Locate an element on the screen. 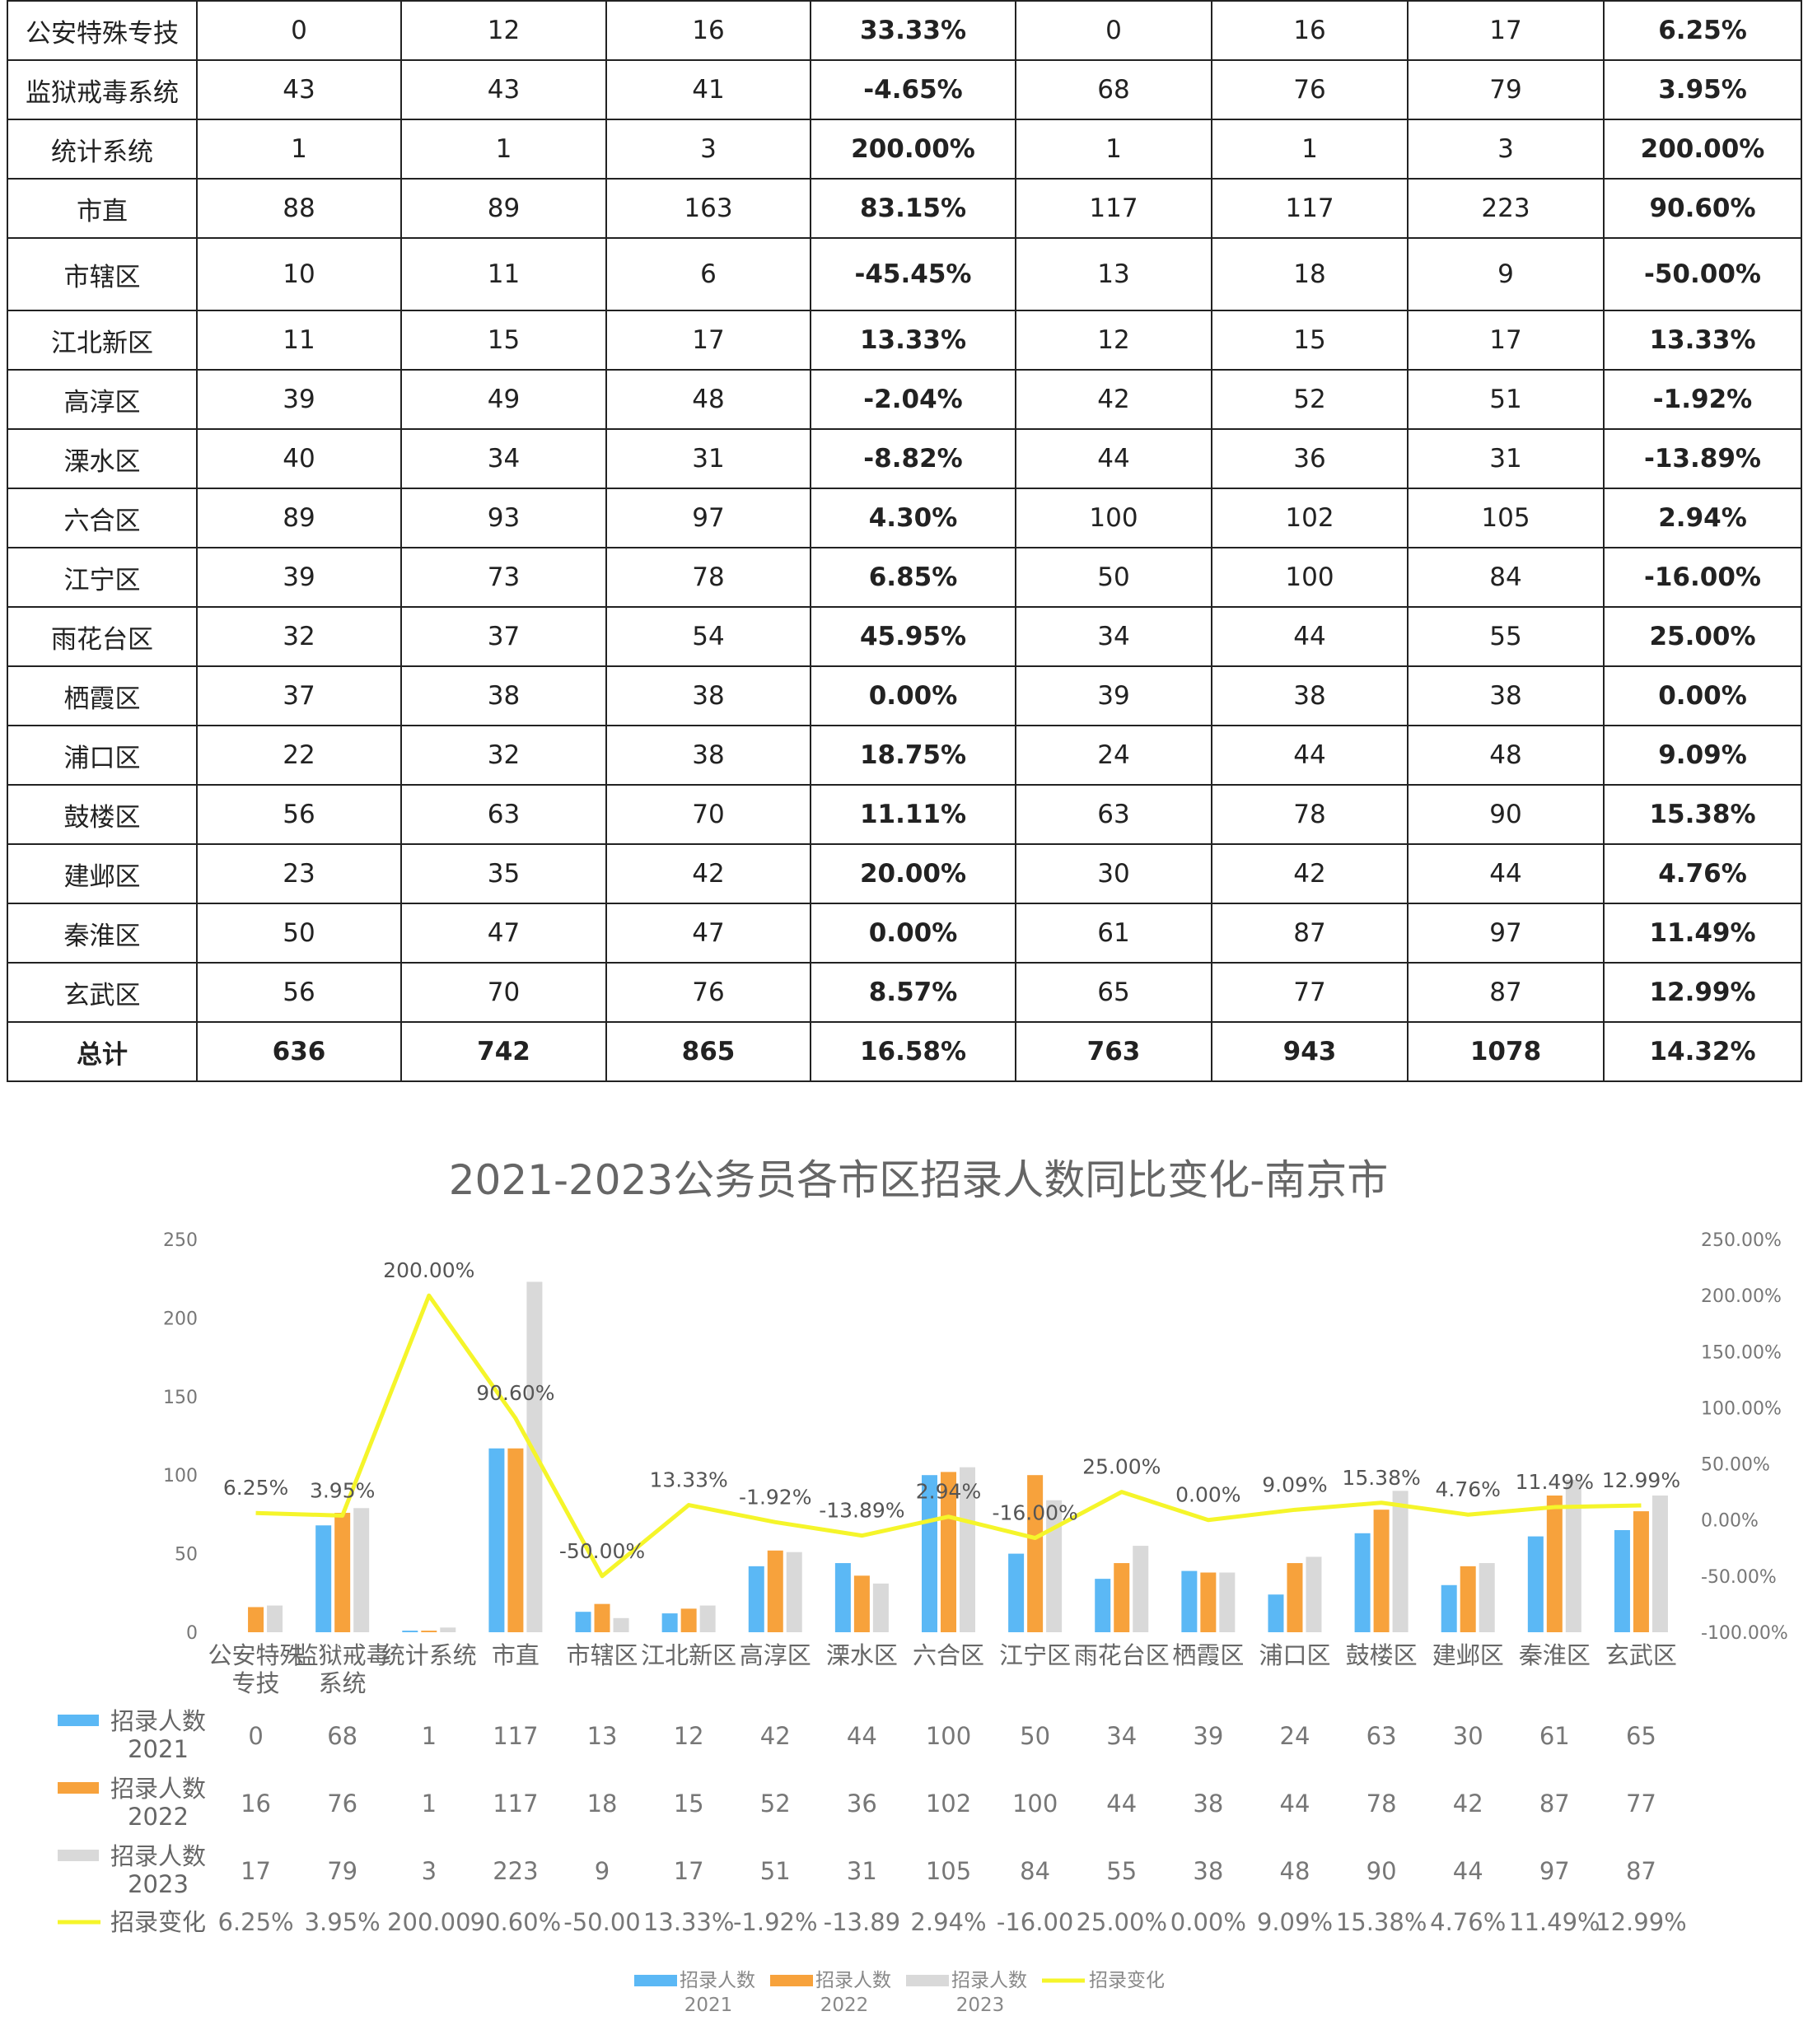  table-cell: 13.33% is located at coordinates (1702, 340).